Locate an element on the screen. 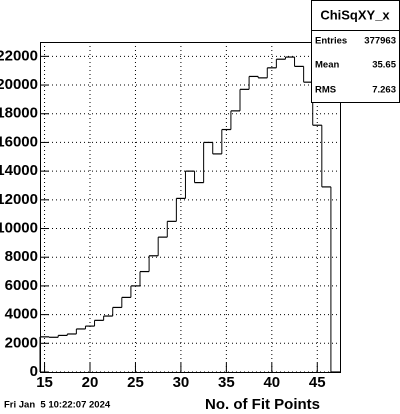  y-tick-label: 12000 is located at coordinates (19, 199).